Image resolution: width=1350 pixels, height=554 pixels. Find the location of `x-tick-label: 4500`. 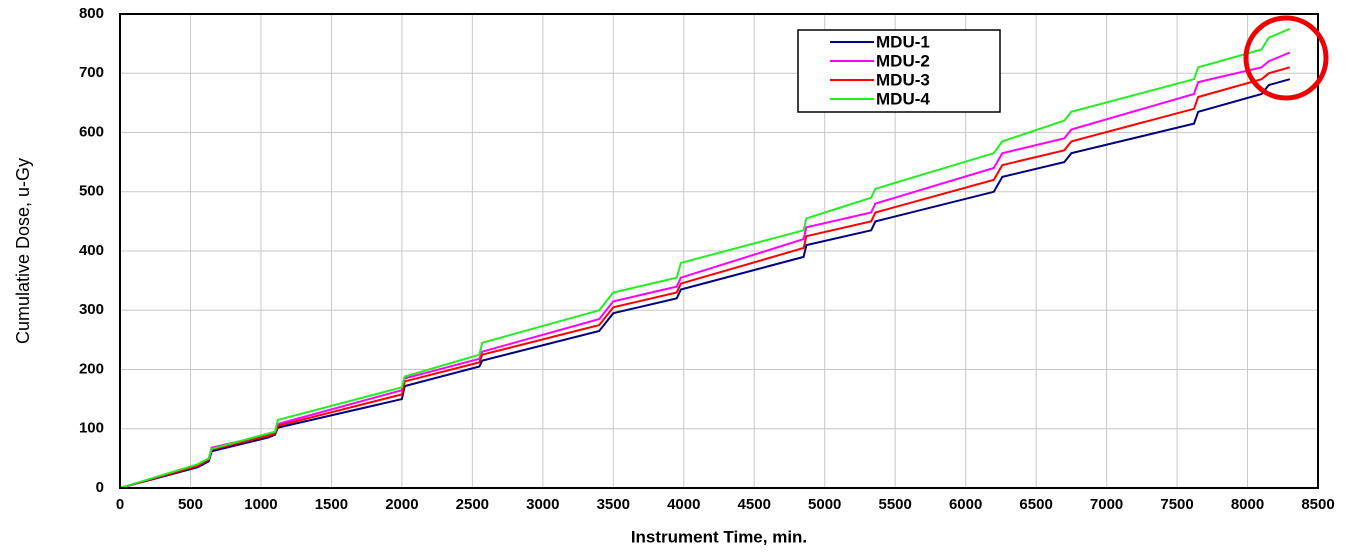

x-tick-label: 4500 is located at coordinates (754, 504).